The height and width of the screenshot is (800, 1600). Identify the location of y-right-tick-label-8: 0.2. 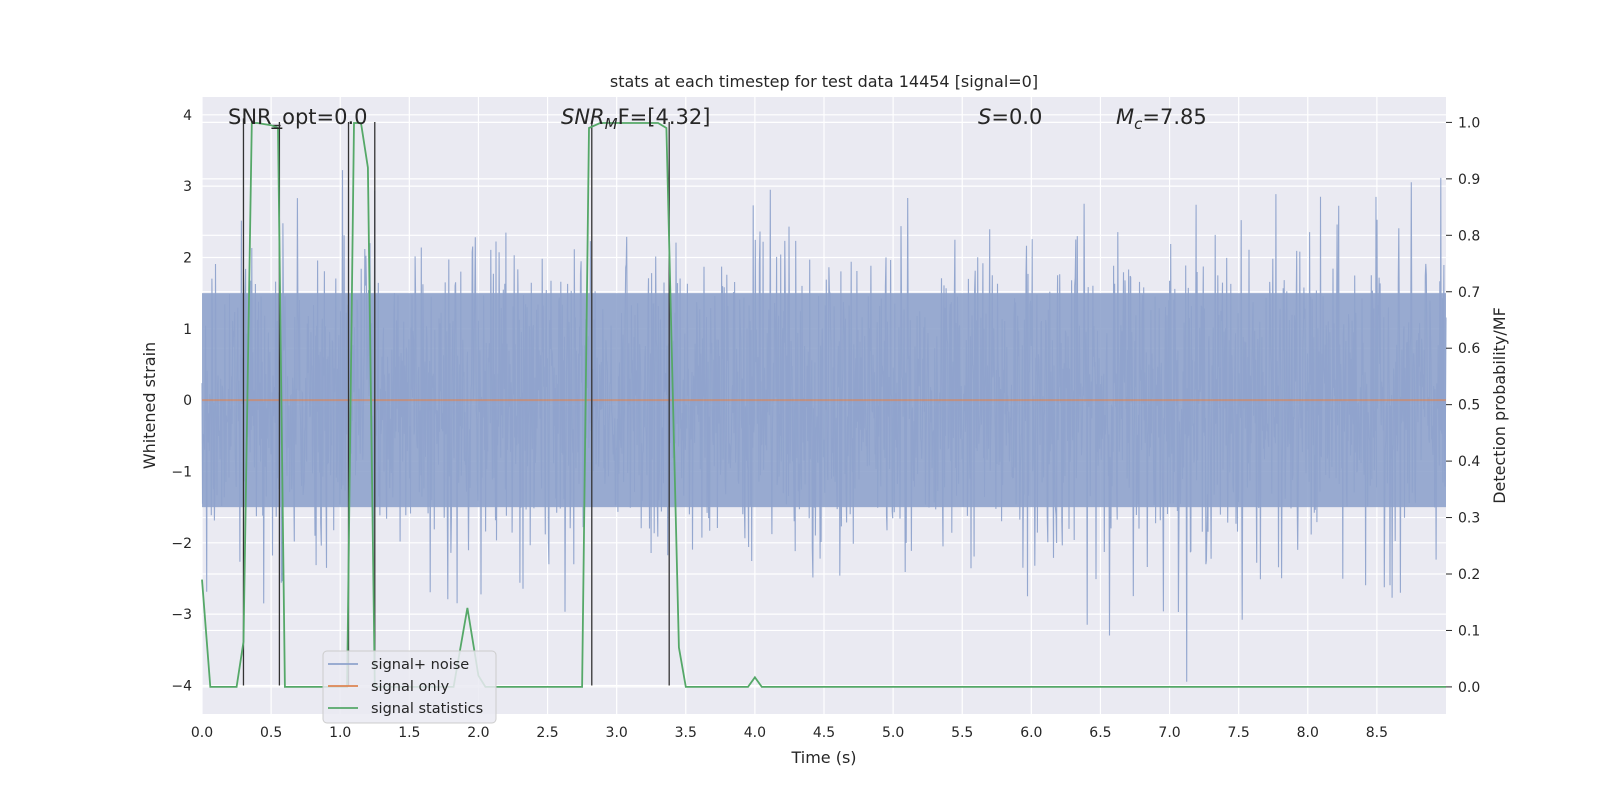
(1469, 575).